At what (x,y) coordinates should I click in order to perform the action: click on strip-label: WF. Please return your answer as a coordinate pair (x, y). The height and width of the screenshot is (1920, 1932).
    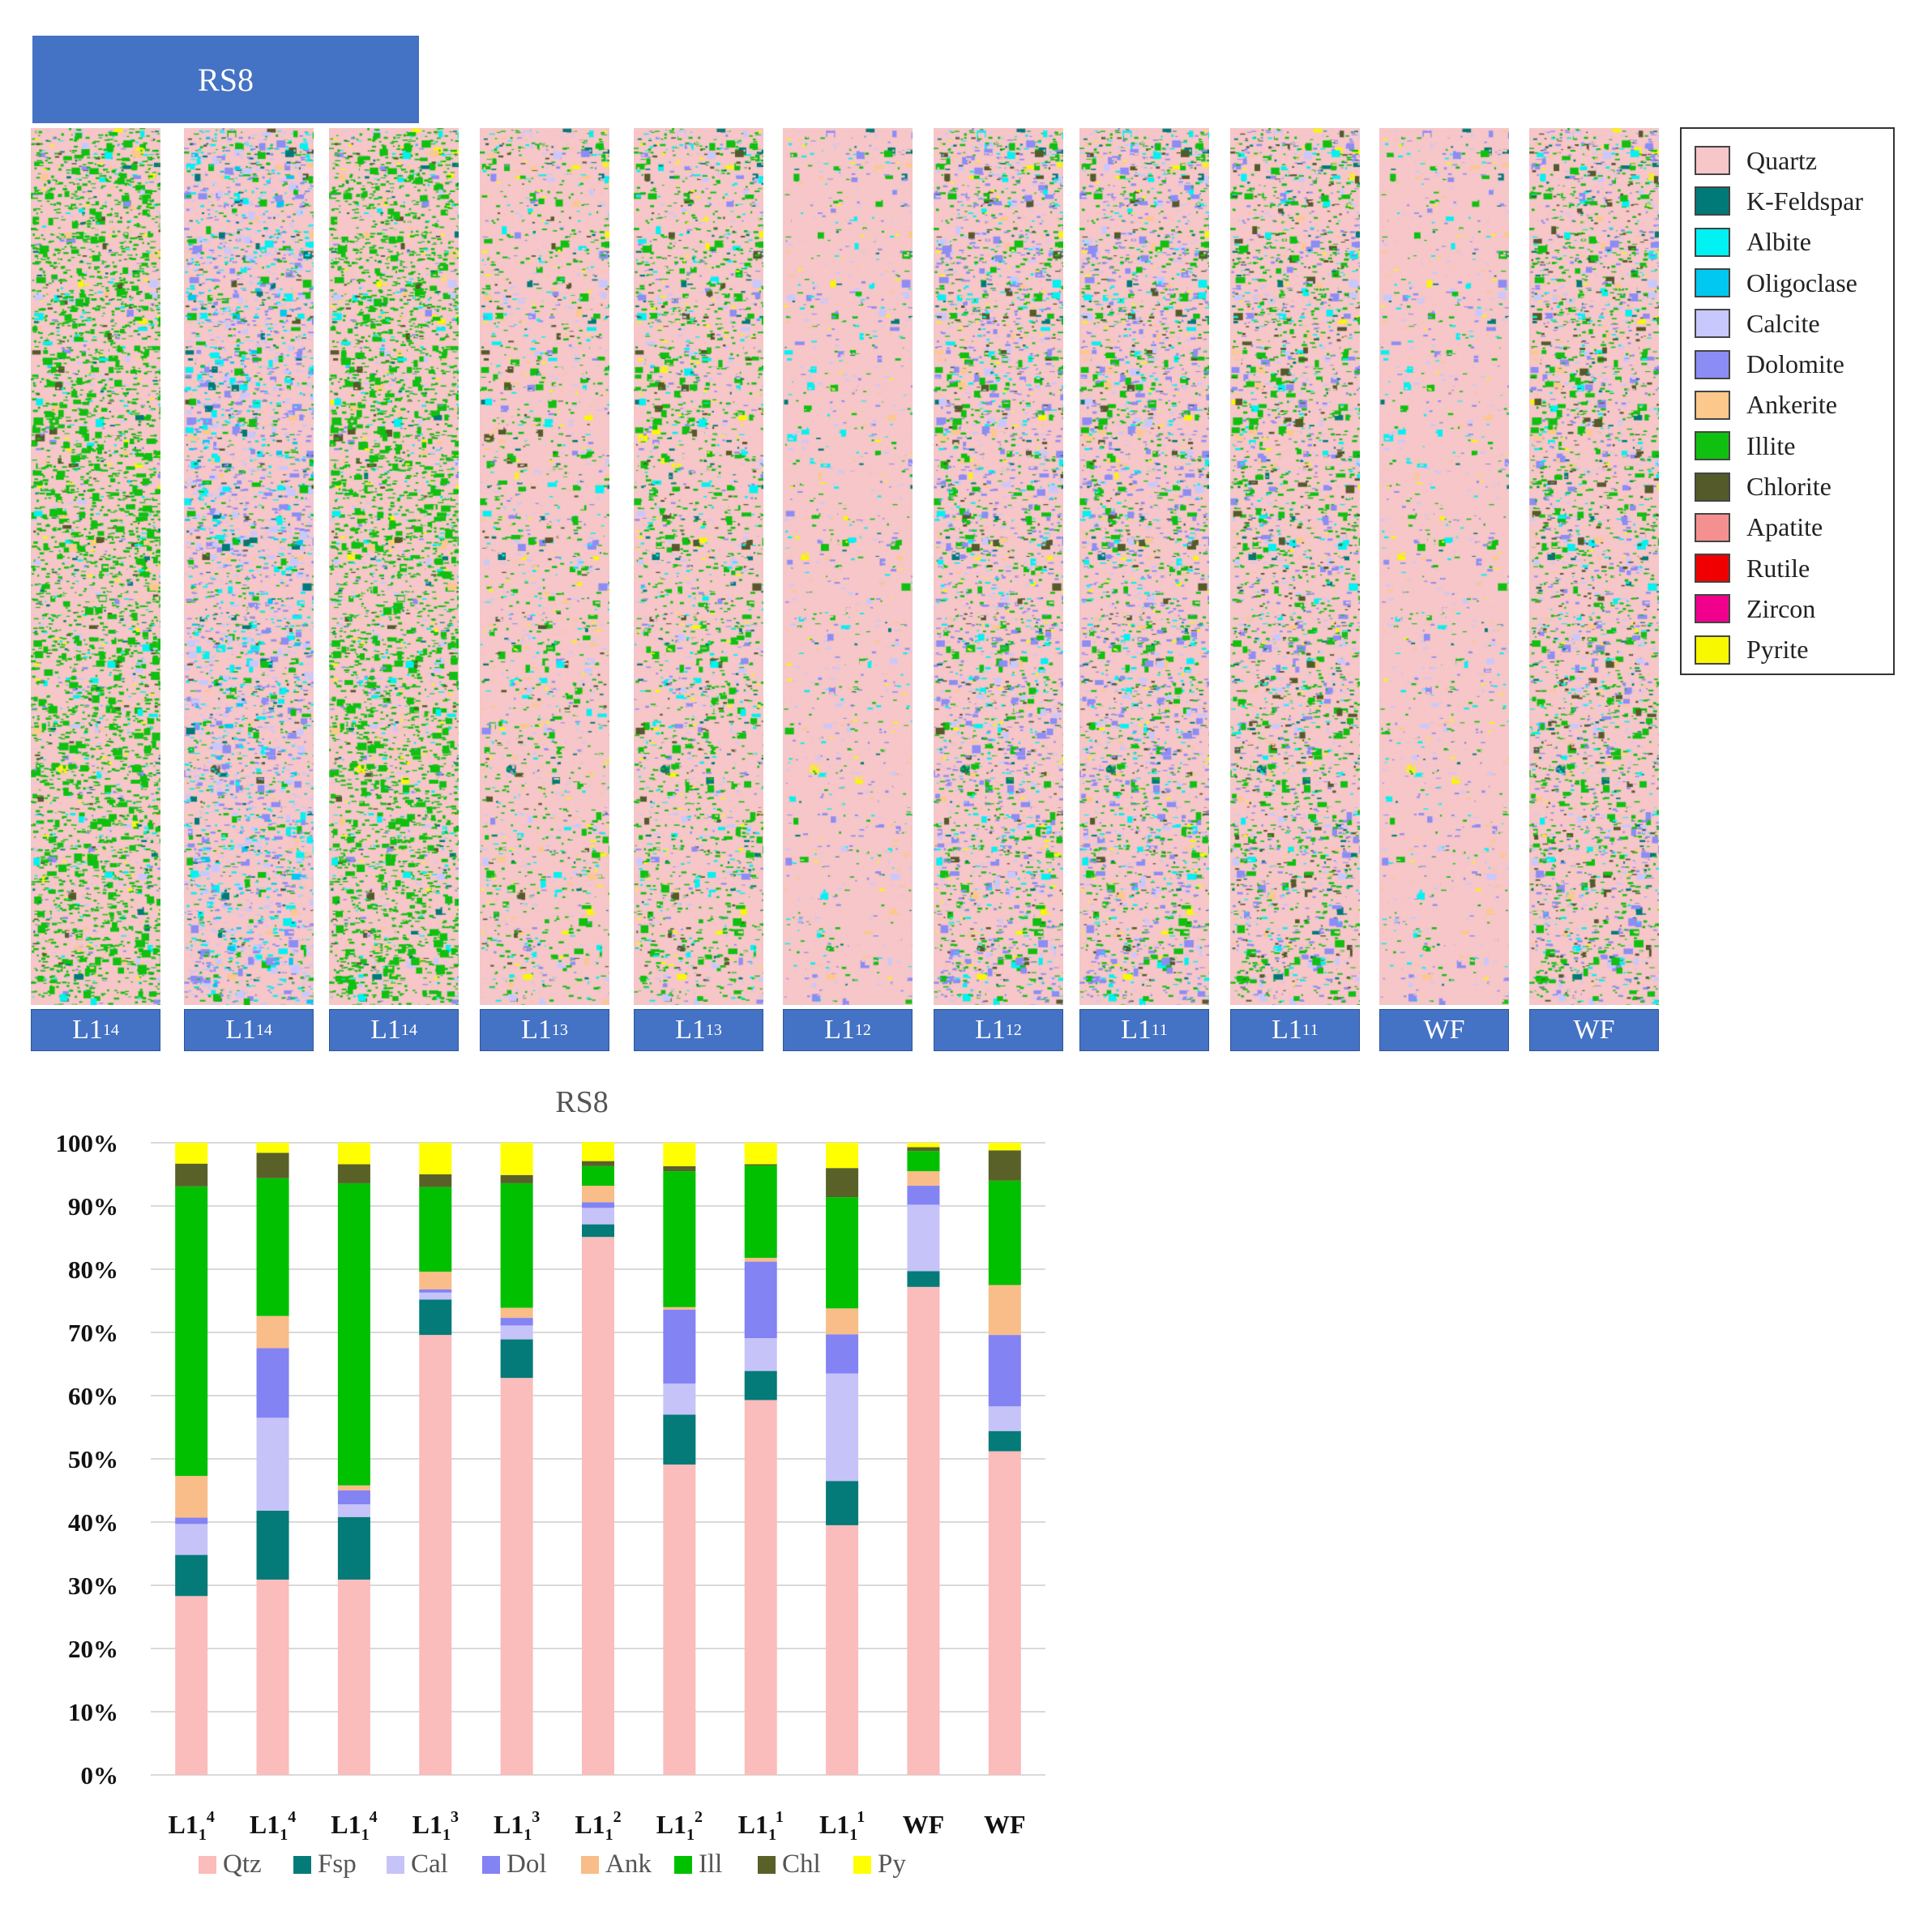
    Looking at the image, I should click on (1444, 1030).